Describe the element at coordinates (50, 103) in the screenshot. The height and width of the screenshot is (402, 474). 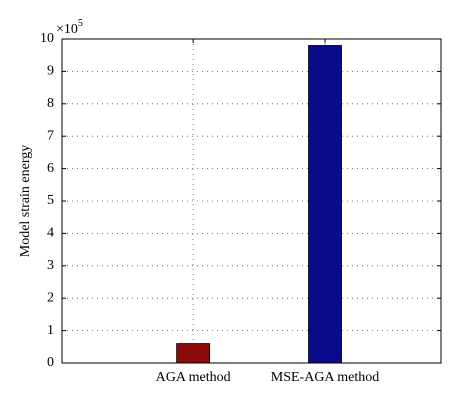
I see `y-tick-label: 8` at that location.